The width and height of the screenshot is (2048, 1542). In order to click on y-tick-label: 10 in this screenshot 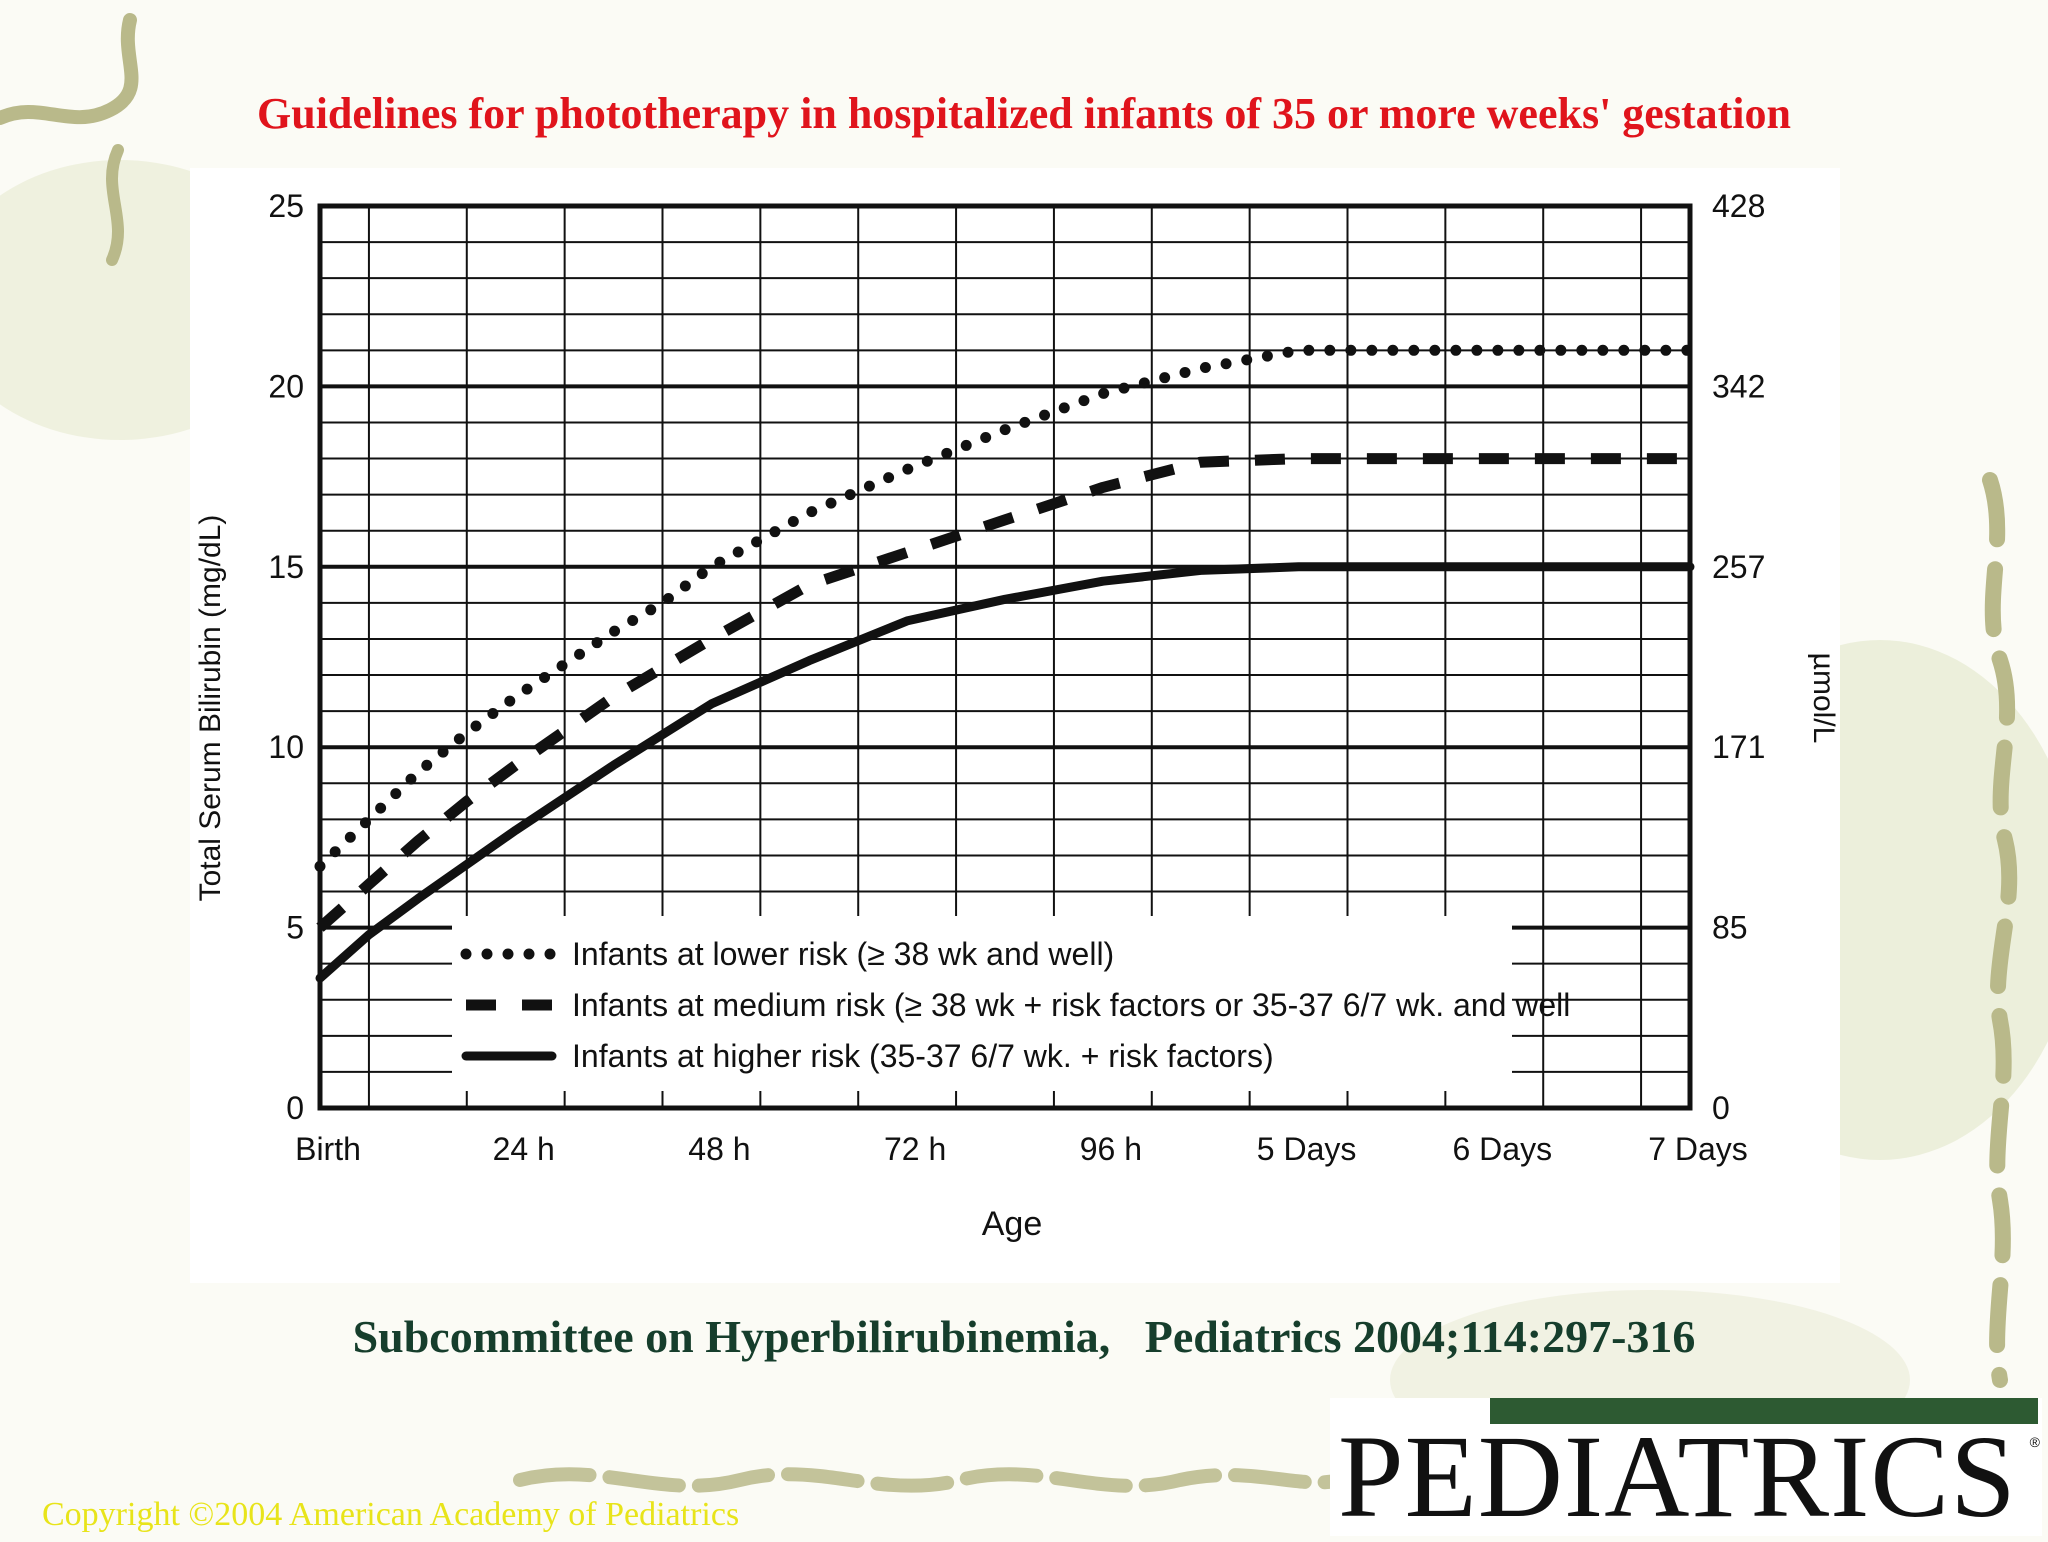, I will do `click(286, 747)`.